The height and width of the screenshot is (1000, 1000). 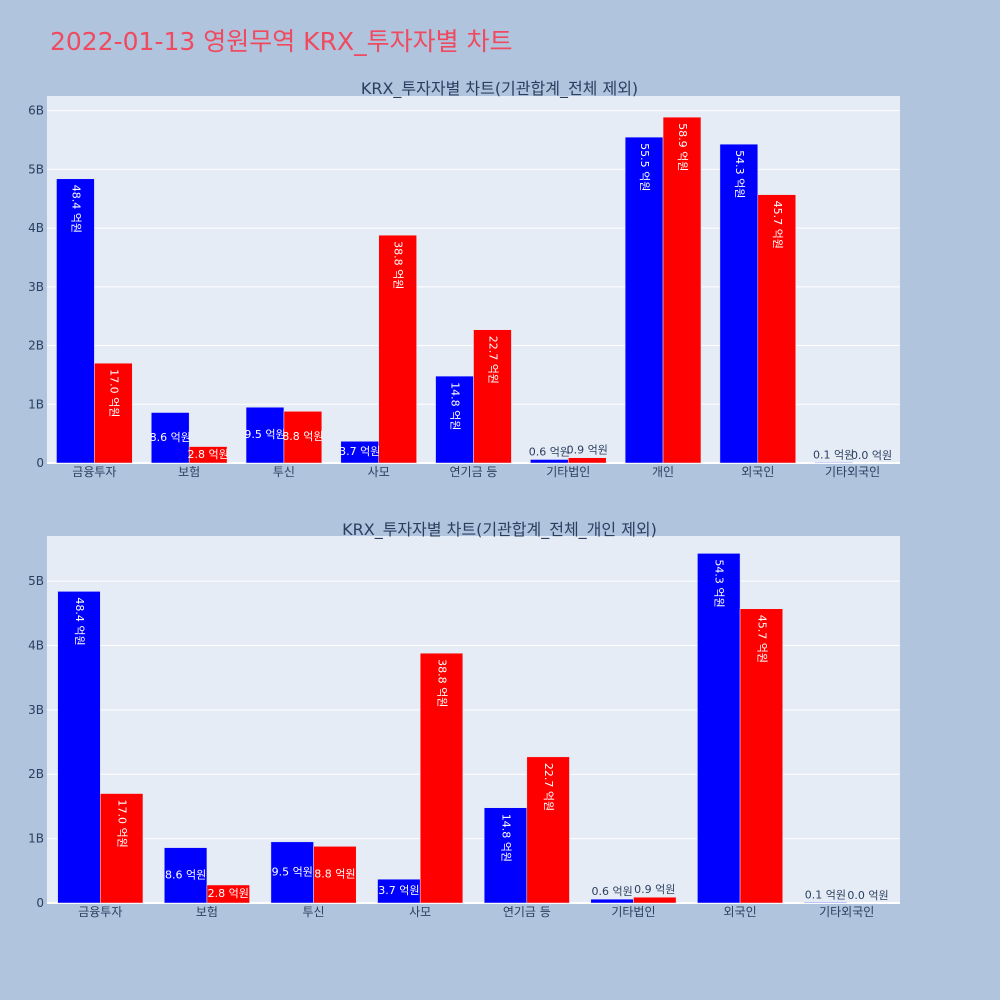 I want to click on x-tick-label: 개인, so click(x=663, y=472).